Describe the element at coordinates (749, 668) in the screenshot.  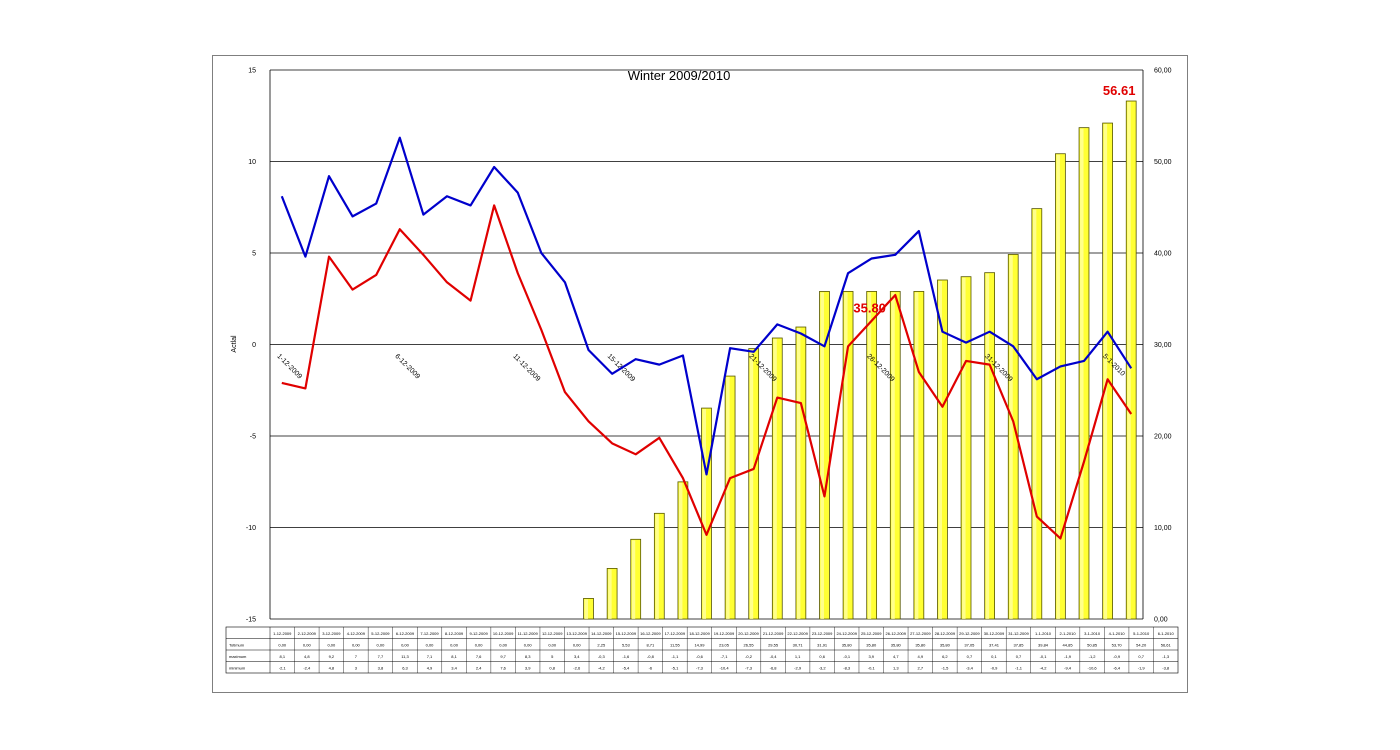
I see `table-cell: -7,3` at that location.